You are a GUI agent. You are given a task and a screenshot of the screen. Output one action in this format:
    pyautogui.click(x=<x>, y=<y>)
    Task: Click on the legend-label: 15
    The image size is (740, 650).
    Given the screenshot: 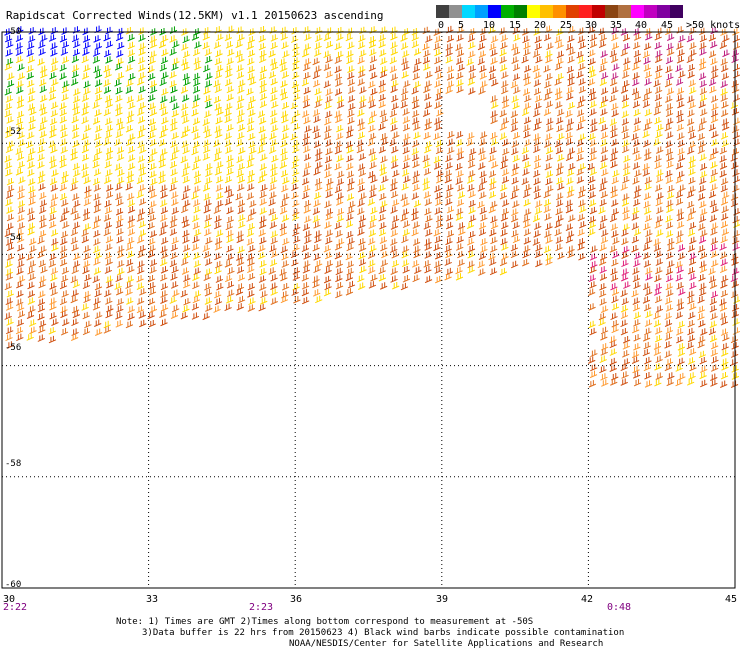 What is the action you would take?
    pyautogui.click(x=515, y=25)
    